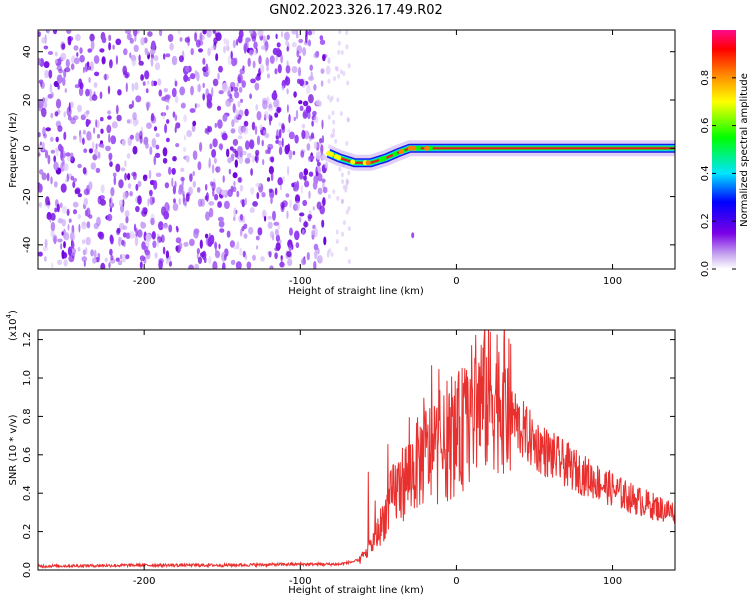  I want to click on y-tick-label: 0.8, so click(27, 416).